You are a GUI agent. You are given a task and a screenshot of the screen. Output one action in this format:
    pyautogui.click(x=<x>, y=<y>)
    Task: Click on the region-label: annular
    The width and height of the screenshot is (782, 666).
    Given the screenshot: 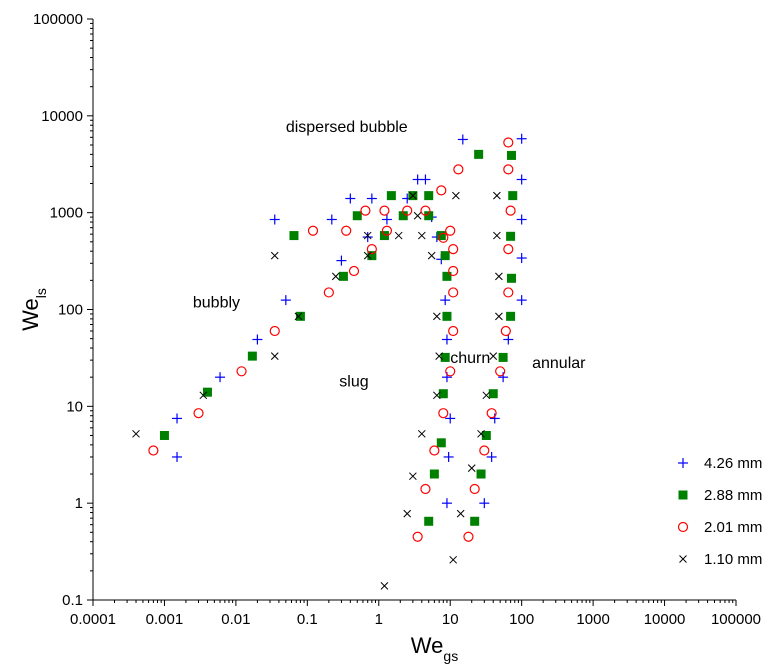 What is the action you would take?
    pyautogui.click(x=559, y=363)
    